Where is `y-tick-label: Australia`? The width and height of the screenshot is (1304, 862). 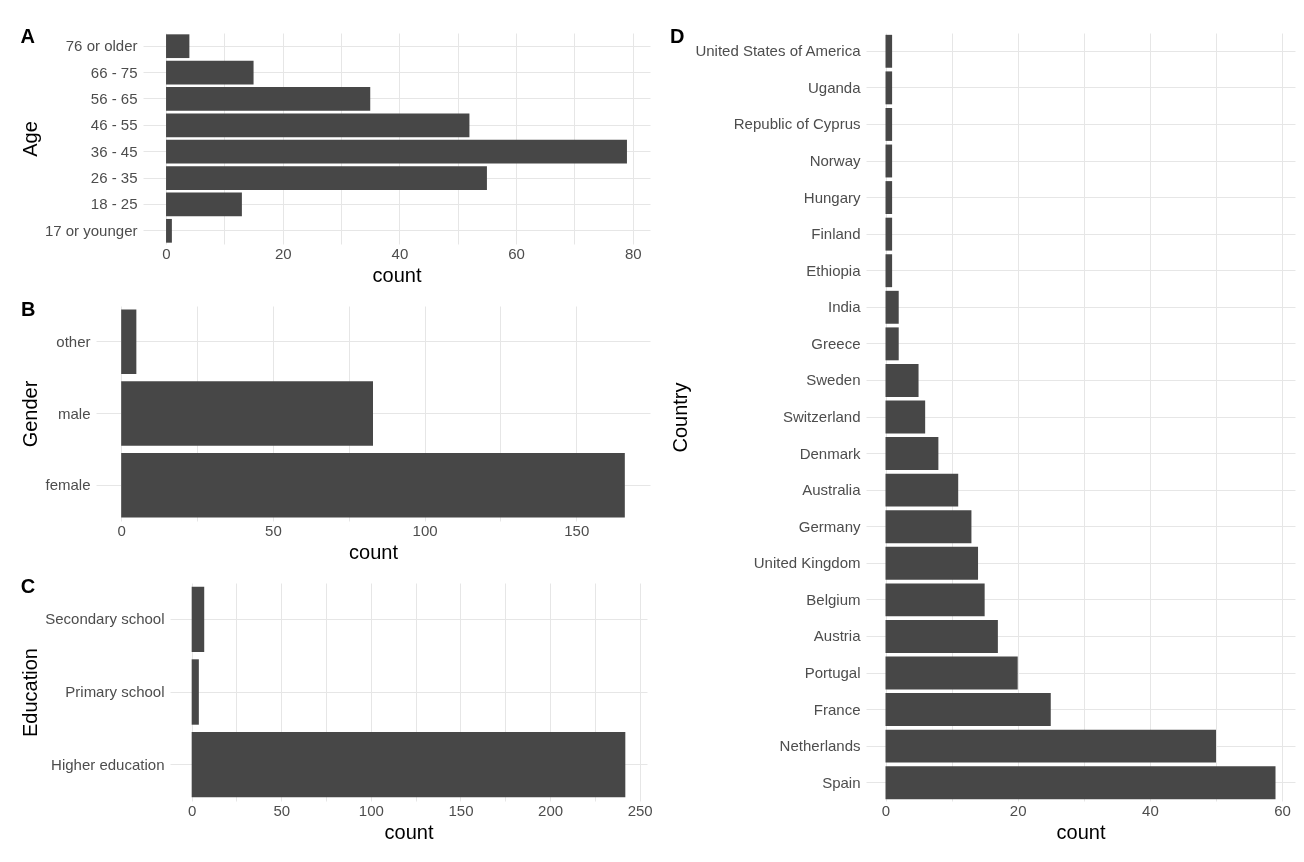
y-tick-label: Australia is located at coordinates (832, 490).